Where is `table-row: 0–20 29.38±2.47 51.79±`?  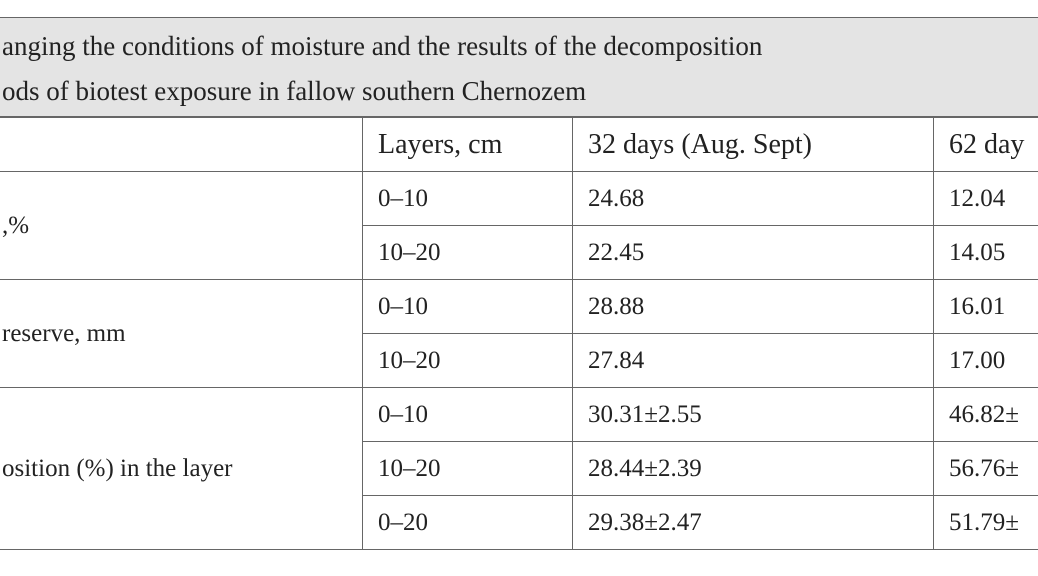
table-row: 0–20 29.38±2.47 51.79± is located at coordinates (519, 522).